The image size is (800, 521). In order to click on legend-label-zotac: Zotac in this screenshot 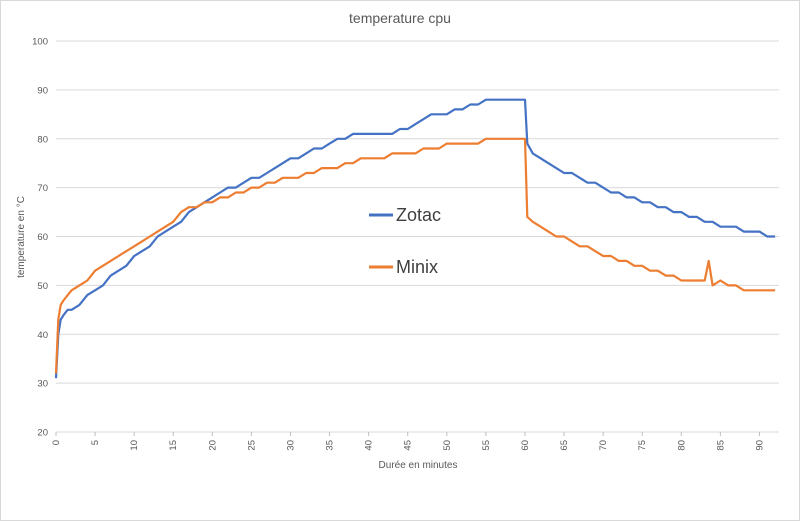, I will do `click(418, 215)`.